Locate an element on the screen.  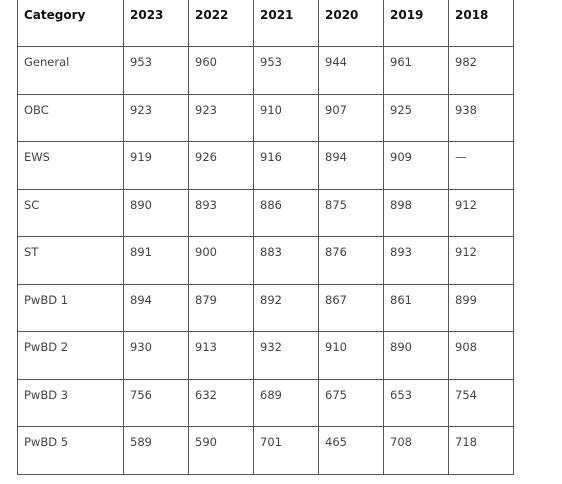
category-cell: PwBD 2 is located at coordinates (70, 355).